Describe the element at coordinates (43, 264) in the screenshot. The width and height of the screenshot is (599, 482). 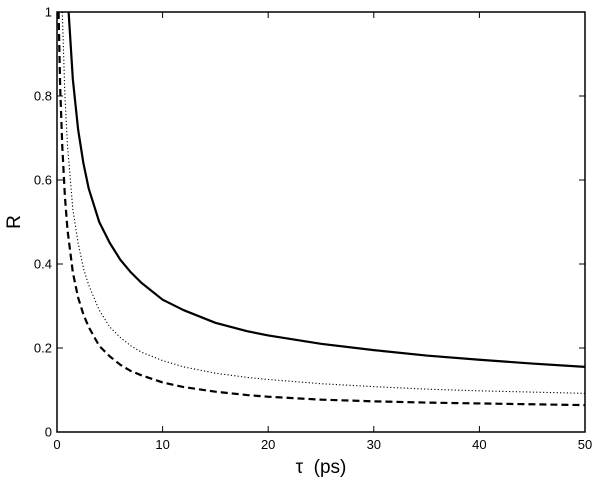
I see `y-tick-label: 0.4` at that location.